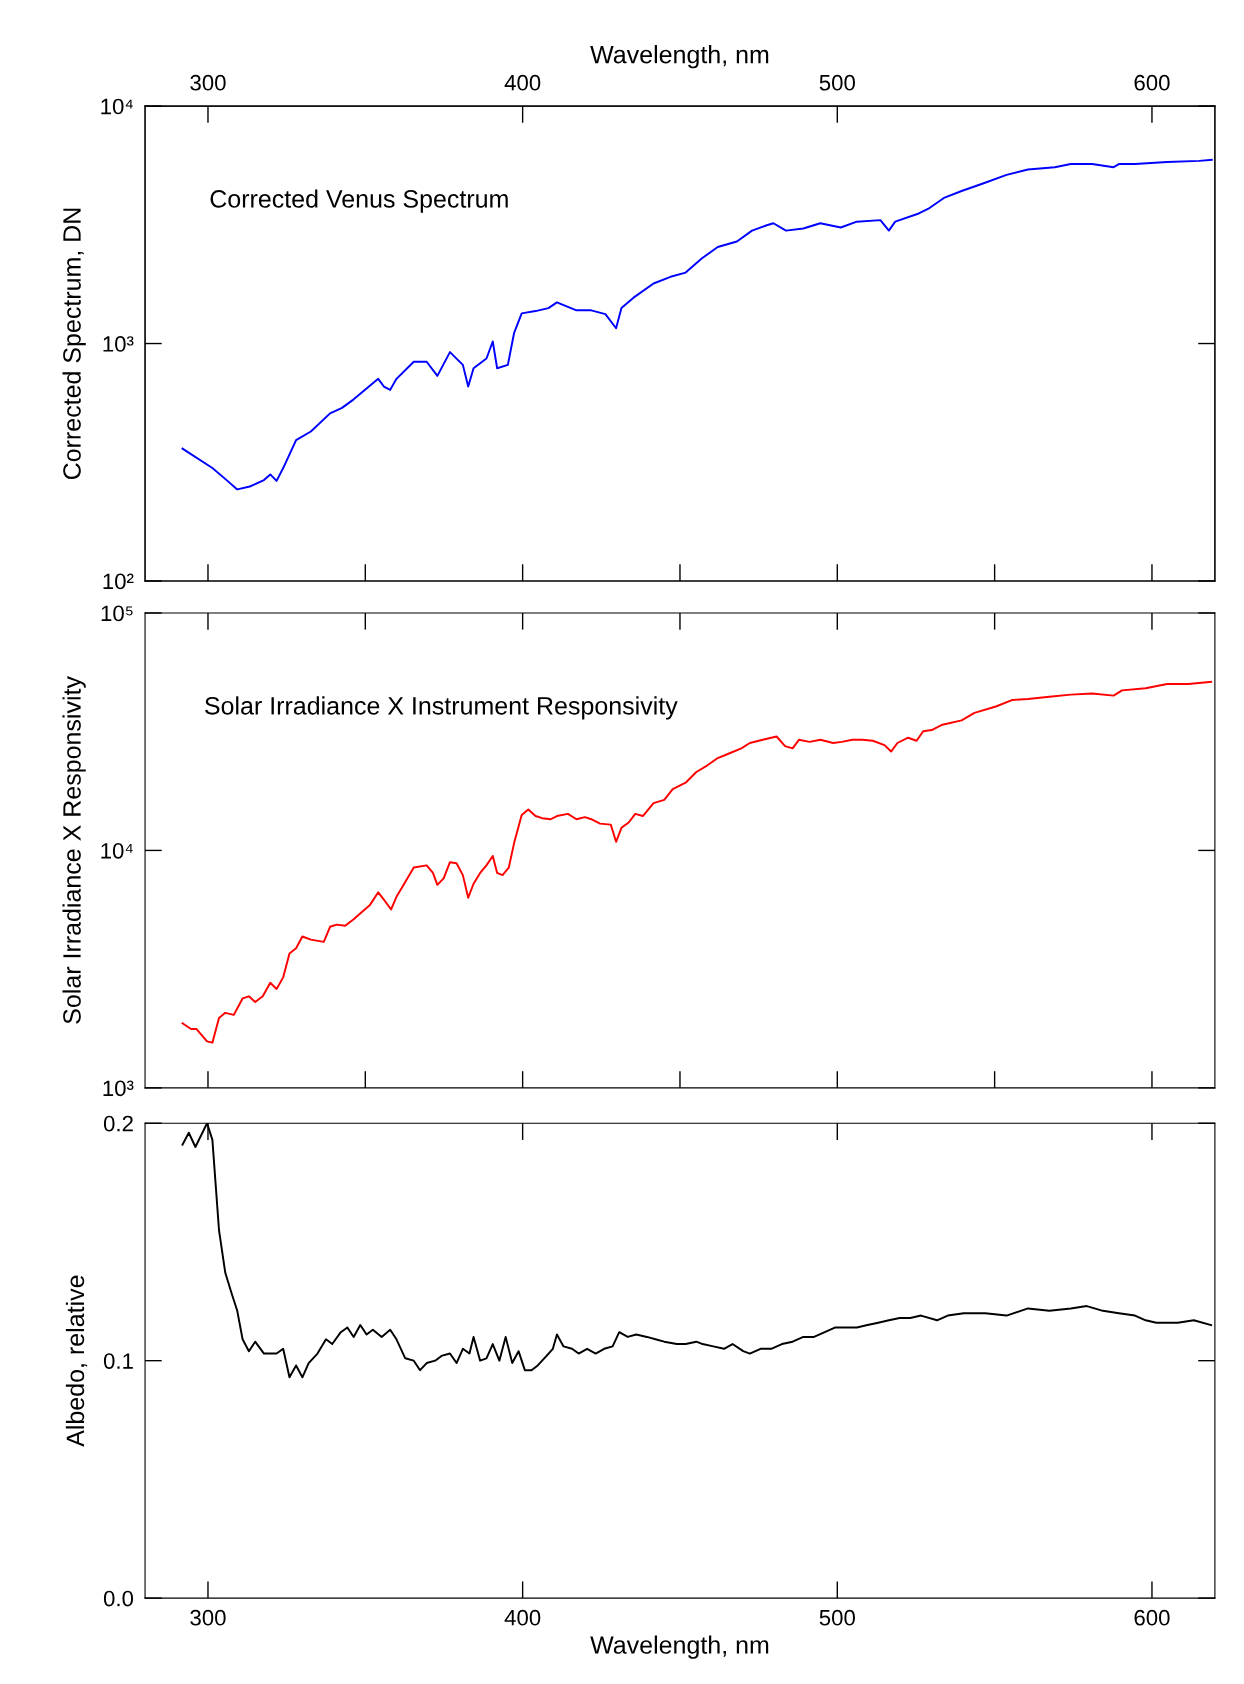 The height and width of the screenshot is (1684, 1244). Describe the element at coordinates (74, 344) in the screenshot. I see `y-axis-title: Corrected Spectrum, DN` at that location.